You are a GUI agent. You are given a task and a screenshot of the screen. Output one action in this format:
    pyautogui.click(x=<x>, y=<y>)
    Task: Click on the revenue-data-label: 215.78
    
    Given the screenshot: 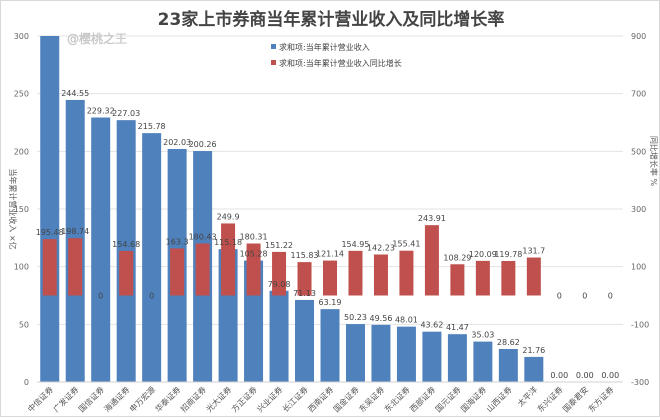 What is the action you would take?
    pyautogui.click(x=152, y=126)
    